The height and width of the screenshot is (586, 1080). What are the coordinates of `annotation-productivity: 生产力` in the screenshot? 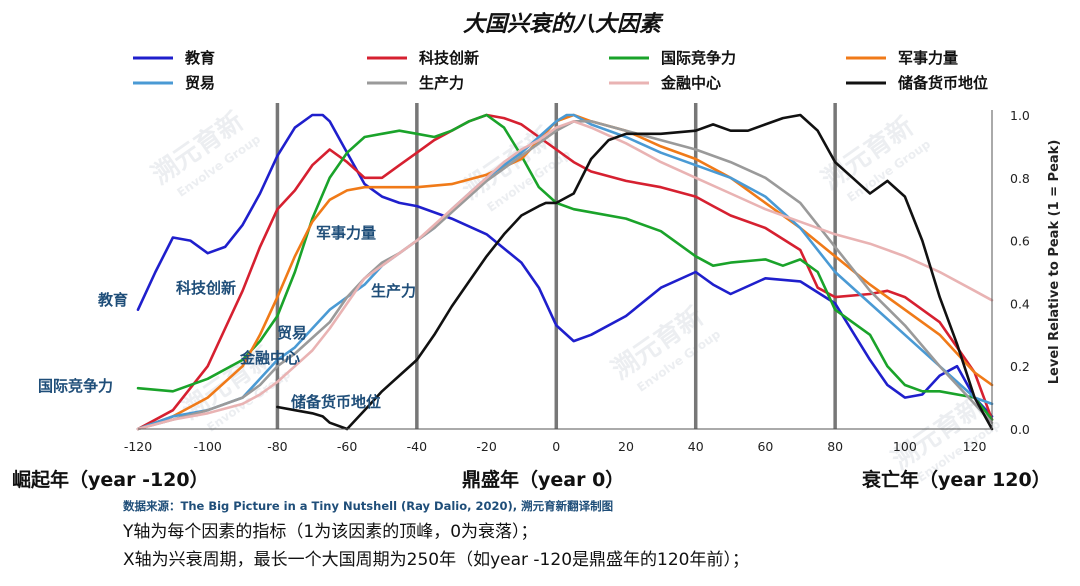 It's located at (393, 291).